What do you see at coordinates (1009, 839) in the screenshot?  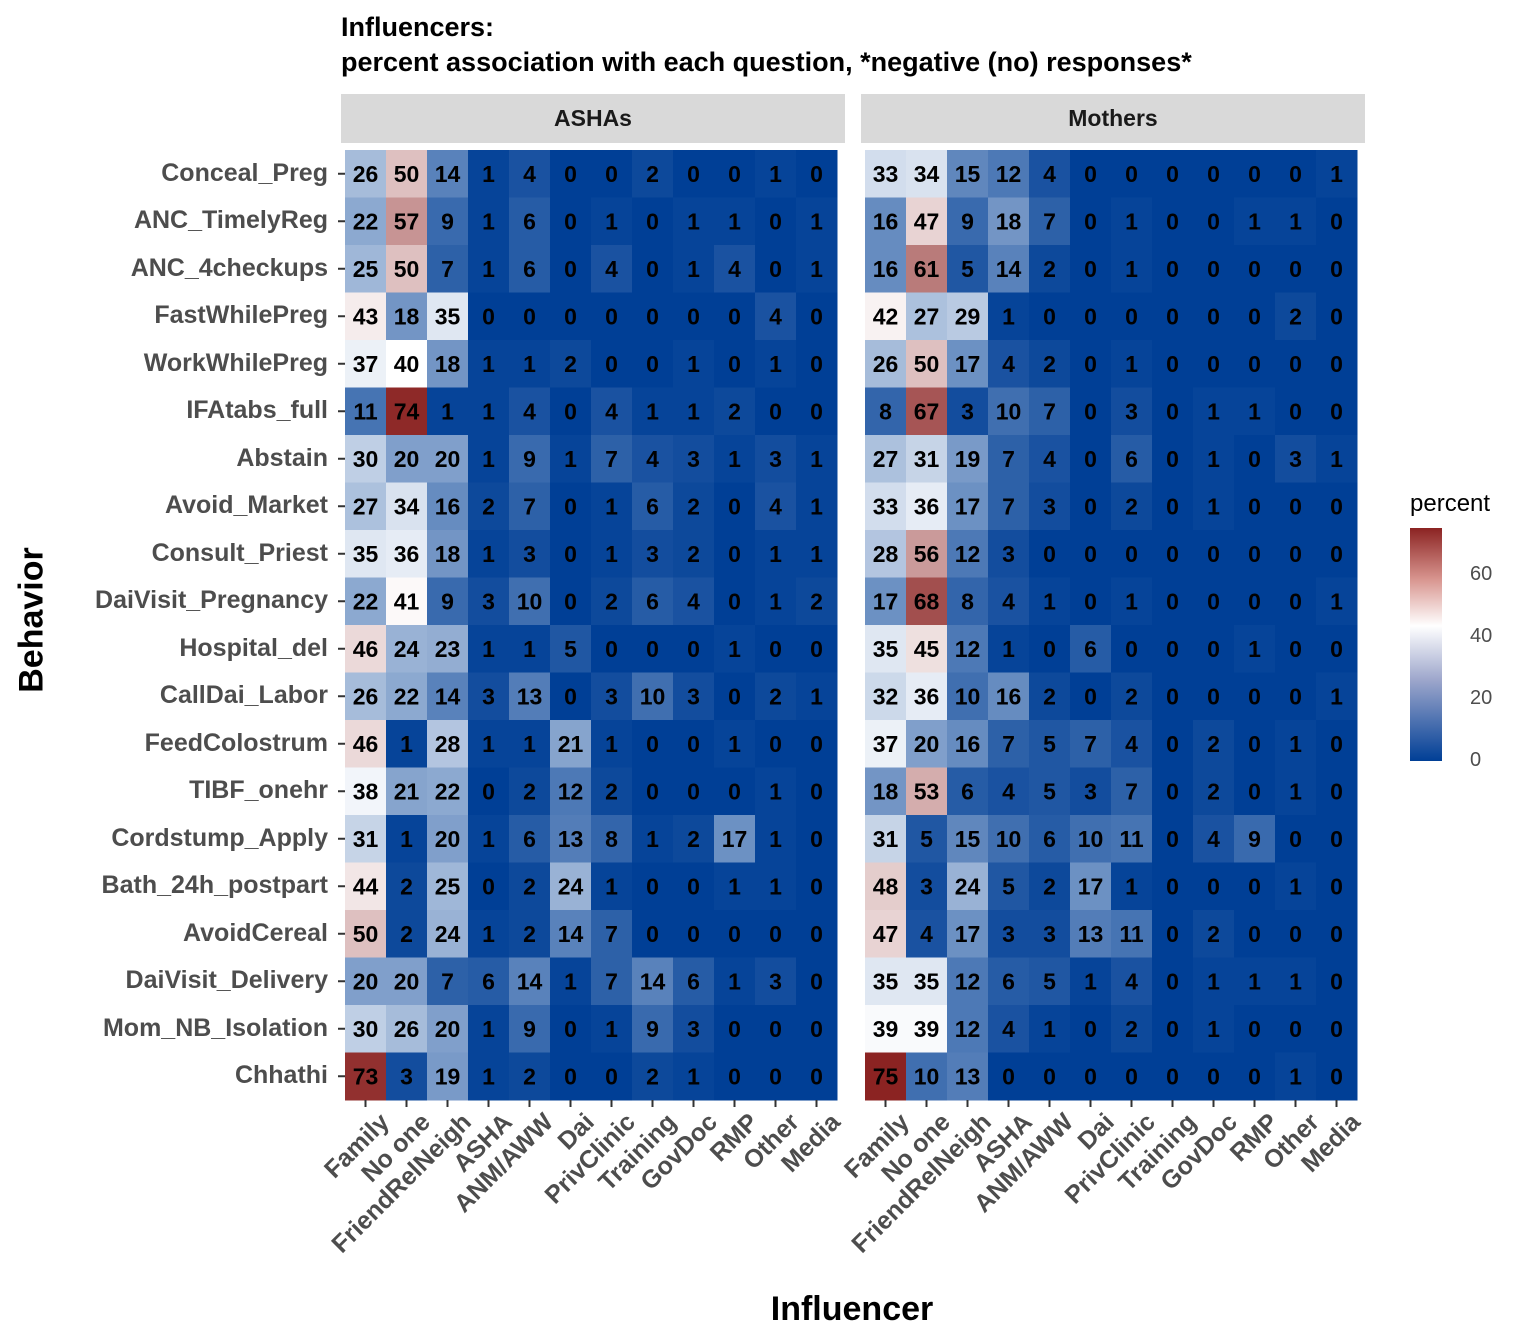 I see `cell-value-label: 10` at bounding box center [1009, 839].